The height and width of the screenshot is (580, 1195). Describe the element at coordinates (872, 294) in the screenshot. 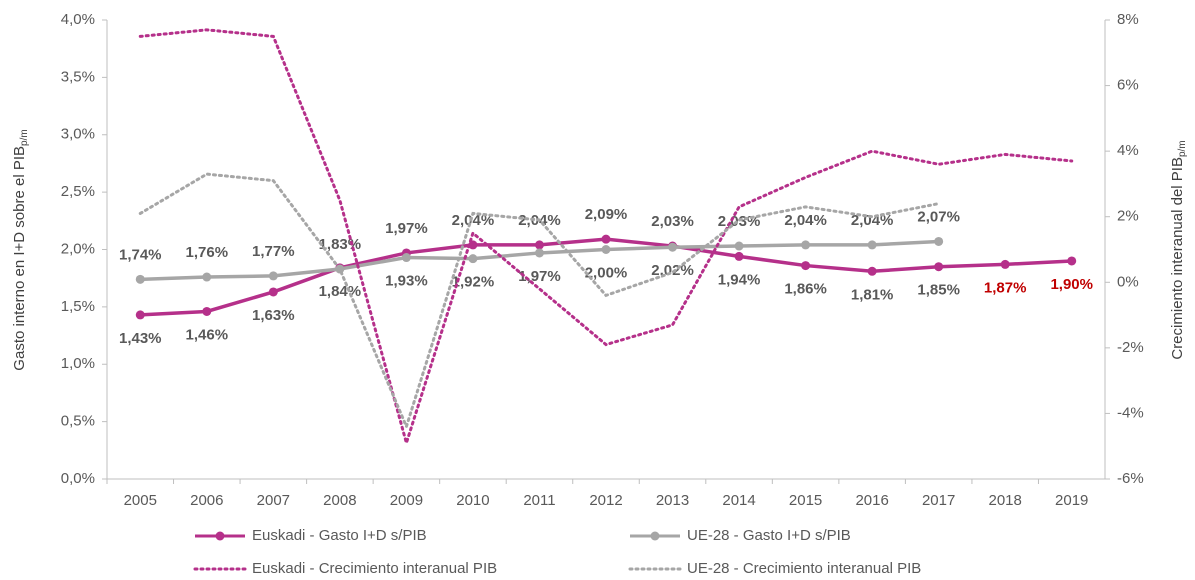

I see `value-label: 1,81%` at that location.